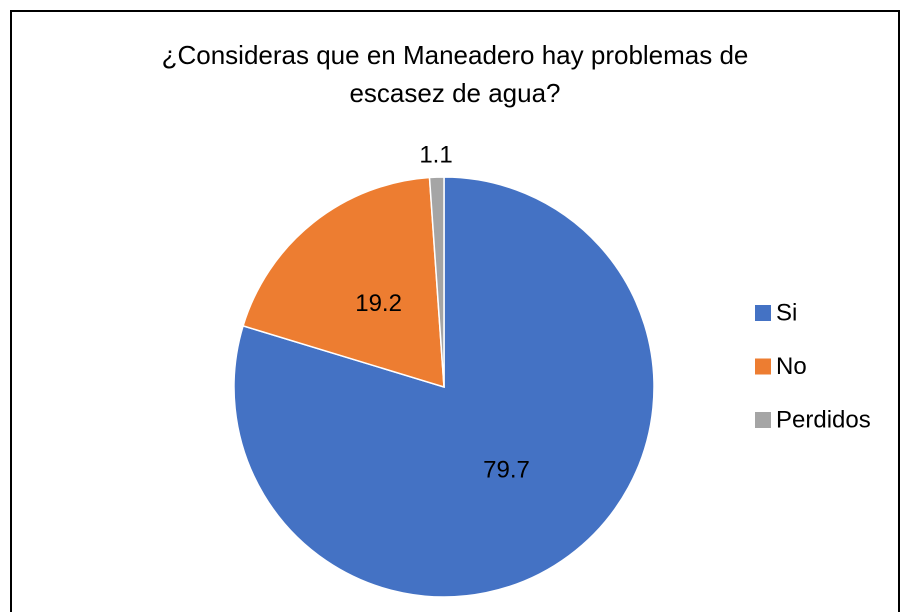 The image size is (906, 612). Describe the element at coordinates (823, 419) in the screenshot. I see `legend-label: Perdidos` at that location.